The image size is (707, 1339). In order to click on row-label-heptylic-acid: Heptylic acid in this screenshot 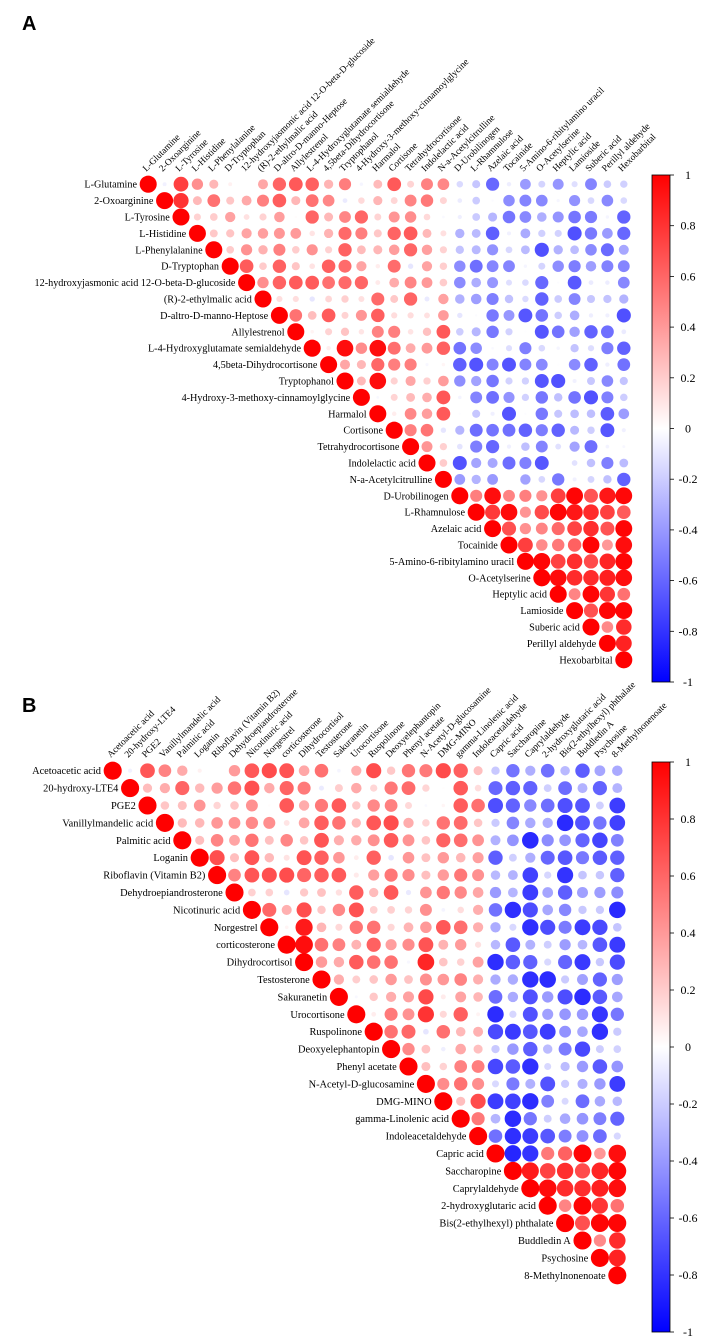, I will do `click(519, 595)`.